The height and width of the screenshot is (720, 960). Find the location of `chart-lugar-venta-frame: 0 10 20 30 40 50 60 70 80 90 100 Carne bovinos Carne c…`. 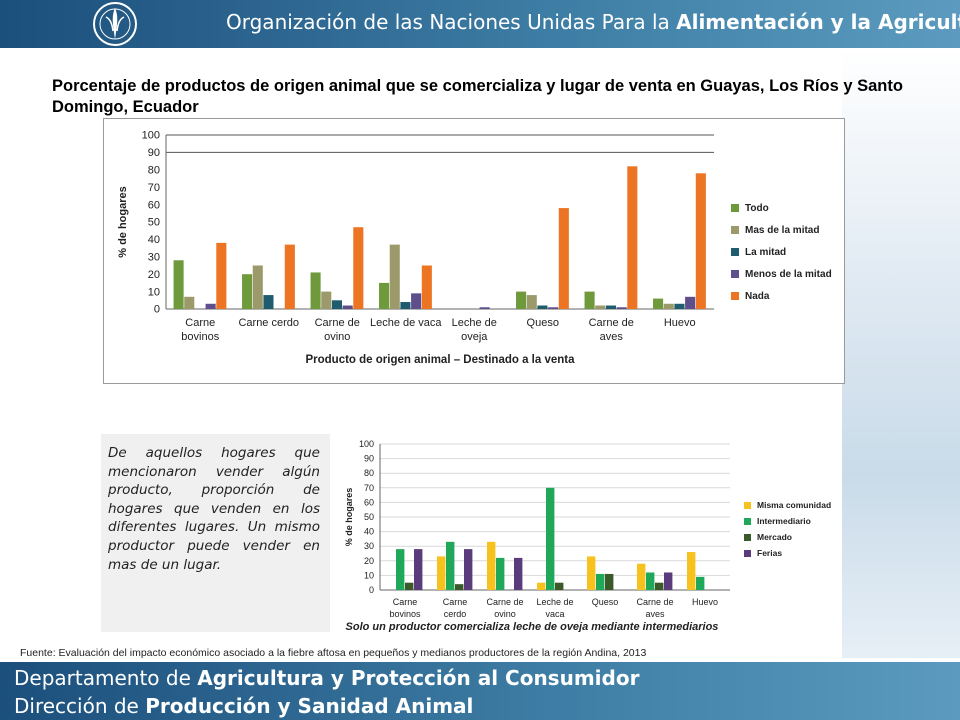

chart-lugar-venta-frame: 0 10 20 30 40 50 60 70 80 90 100 Carne bovinos Carne c… is located at coordinates (586, 533).